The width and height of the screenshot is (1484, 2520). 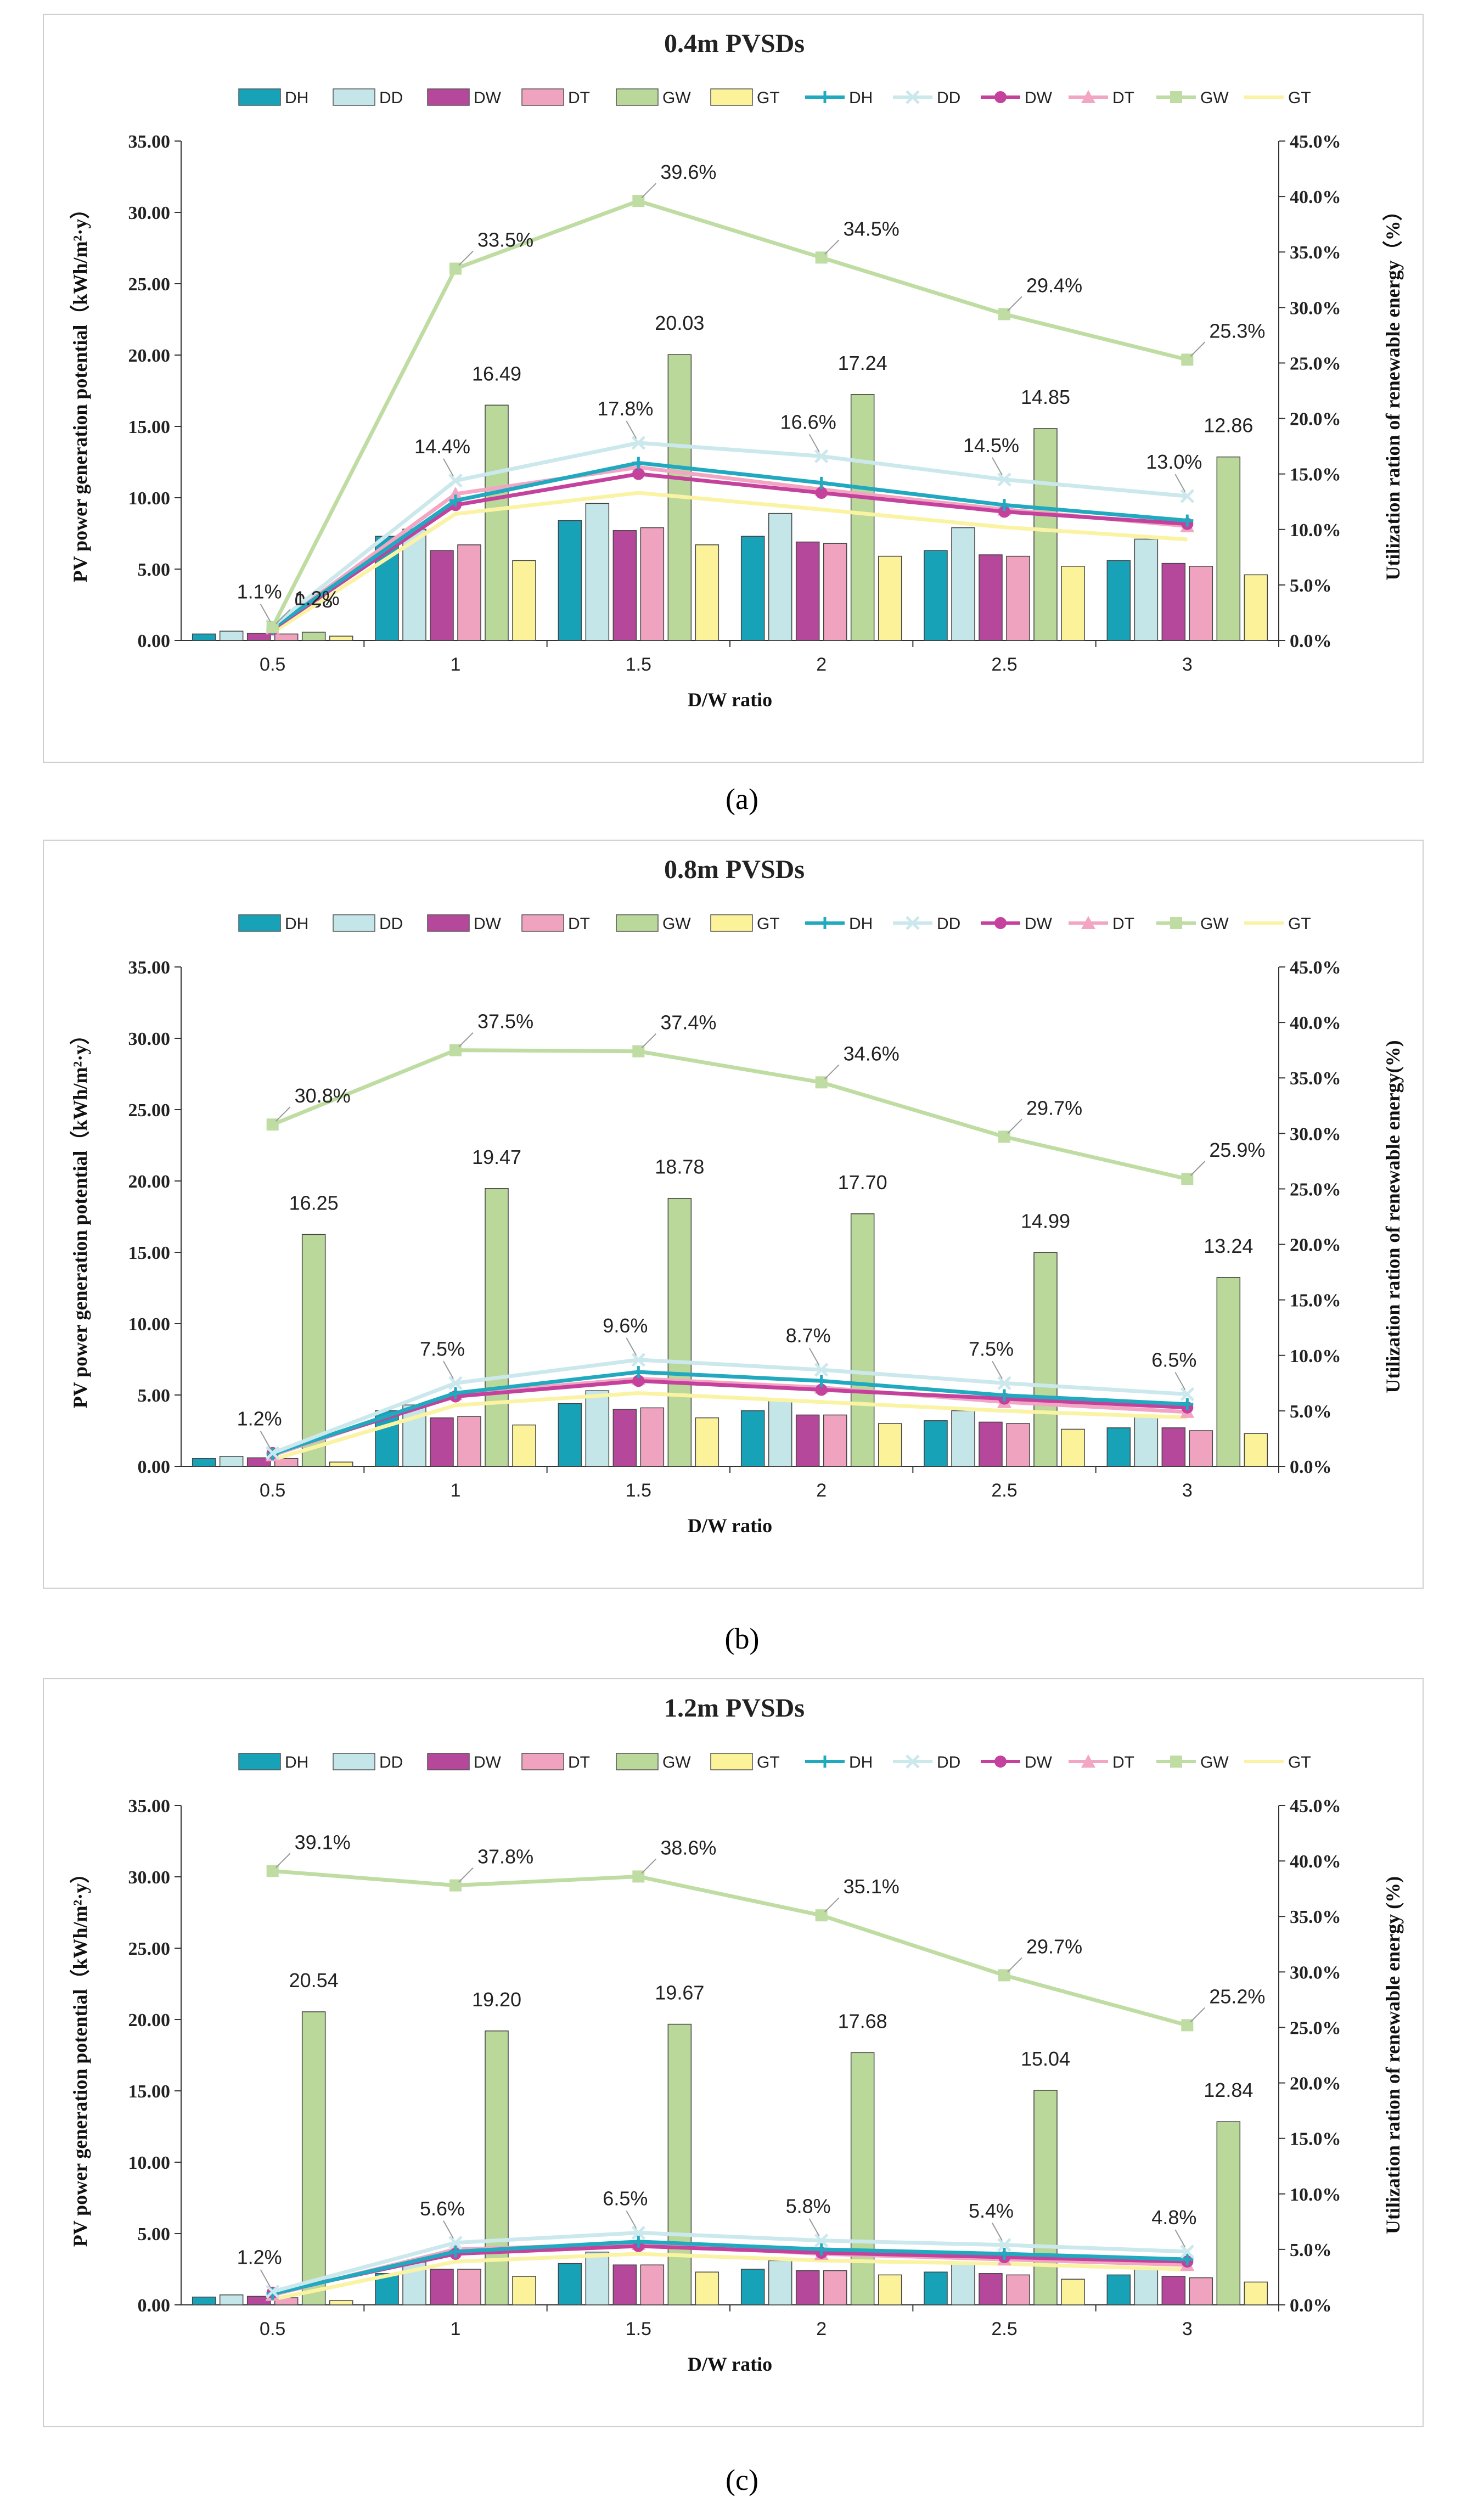 I want to click on bar-value-label: 20.03, so click(x=679, y=323).